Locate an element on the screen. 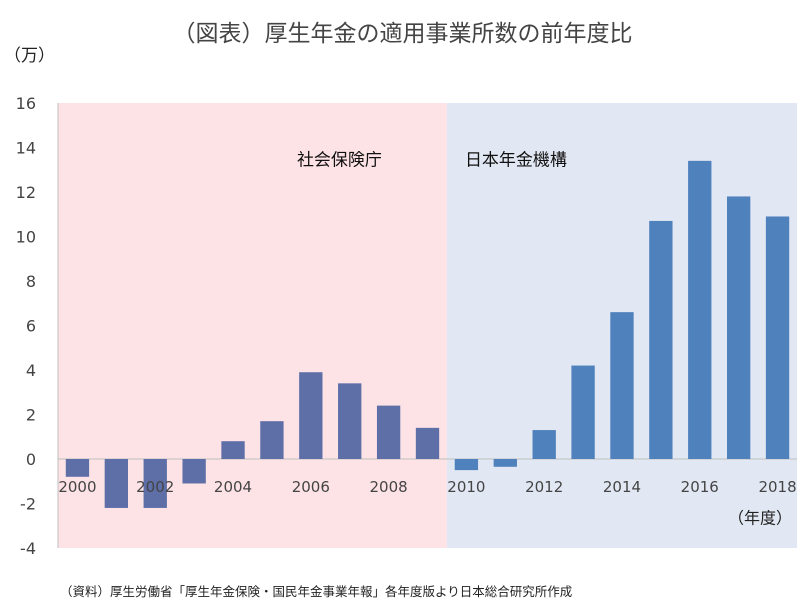 This screenshot has height=607, width=805. bar-2011 is located at coordinates (505, 463).